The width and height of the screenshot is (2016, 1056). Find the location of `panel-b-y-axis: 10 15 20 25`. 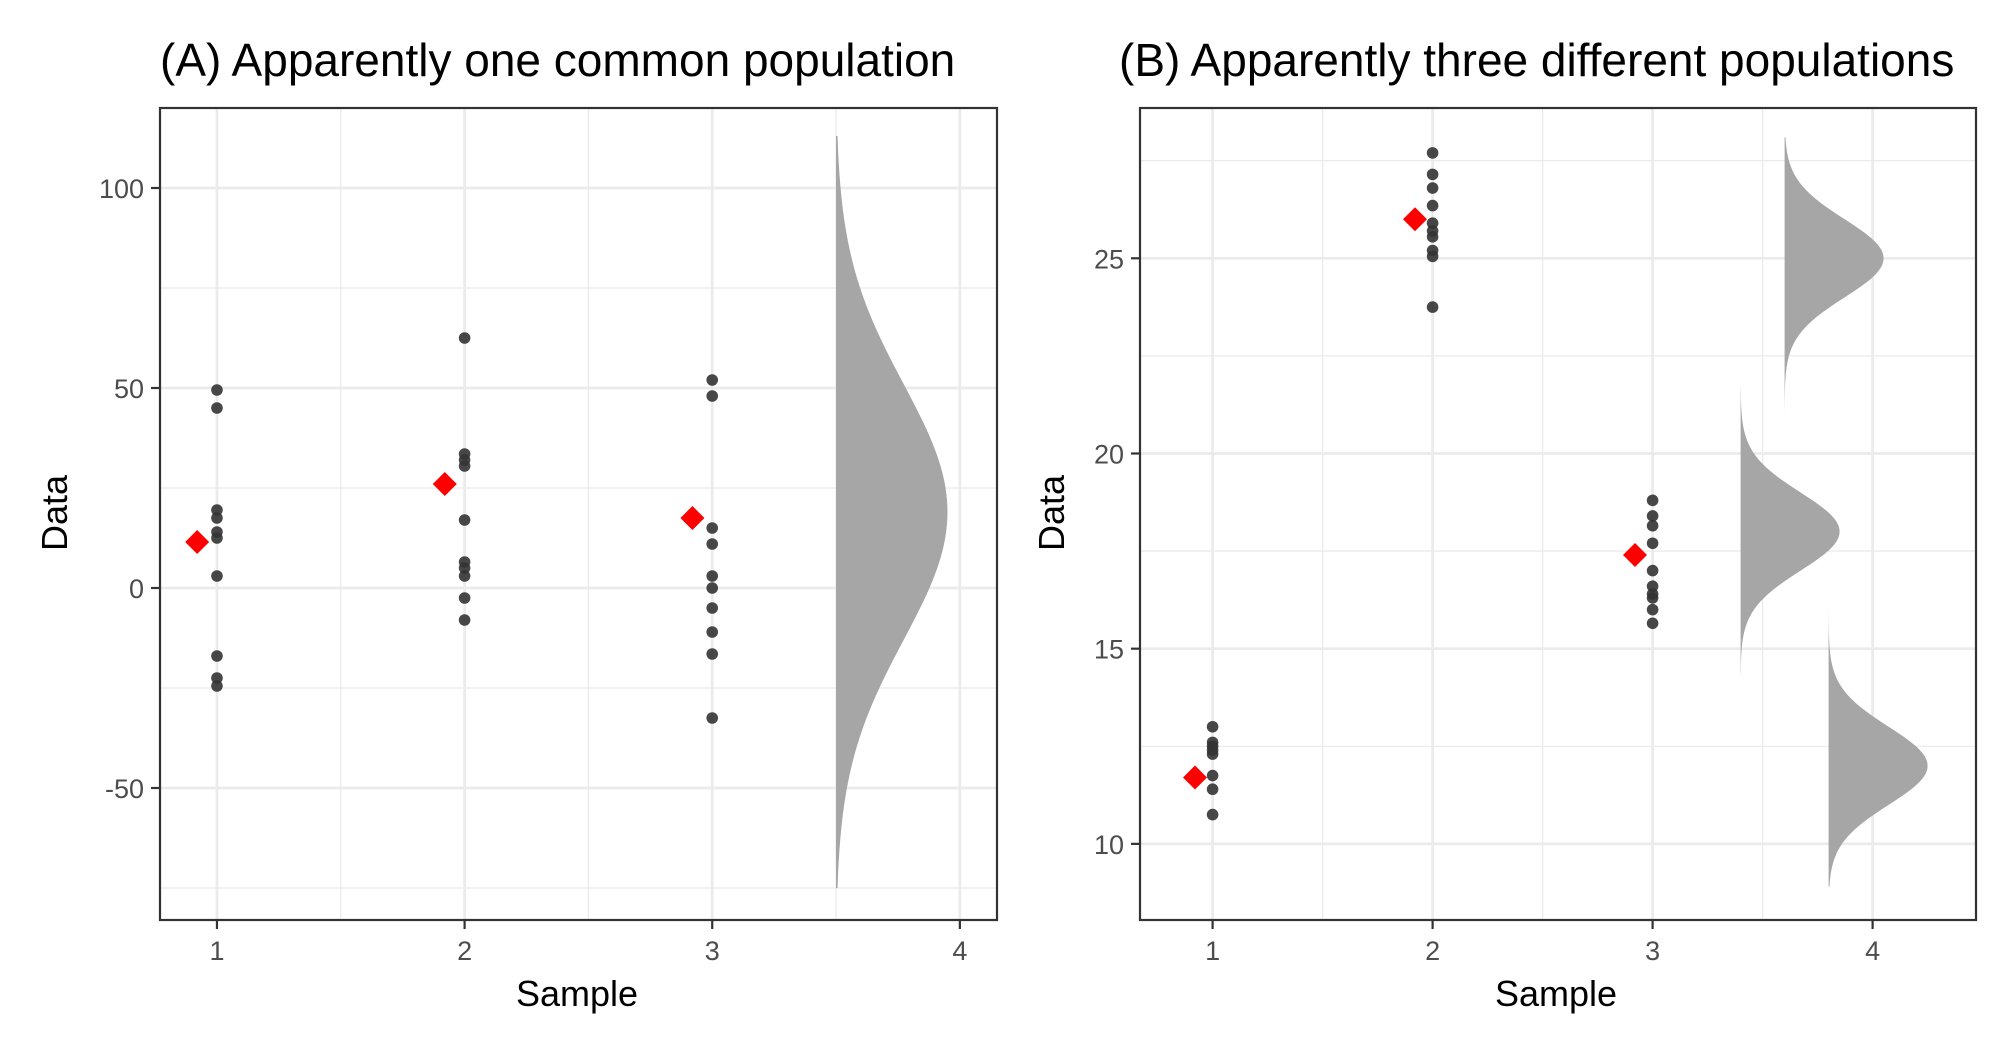

panel-b-y-axis: 10 15 20 25 is located at coordinates (1117, 552).